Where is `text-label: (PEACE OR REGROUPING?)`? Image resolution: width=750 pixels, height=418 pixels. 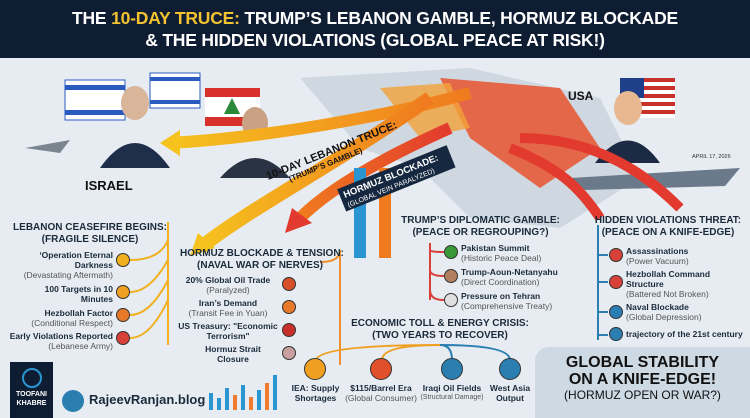 text-label: (PEACE OR REGROUPING?) is located at coordinates (480, 232).